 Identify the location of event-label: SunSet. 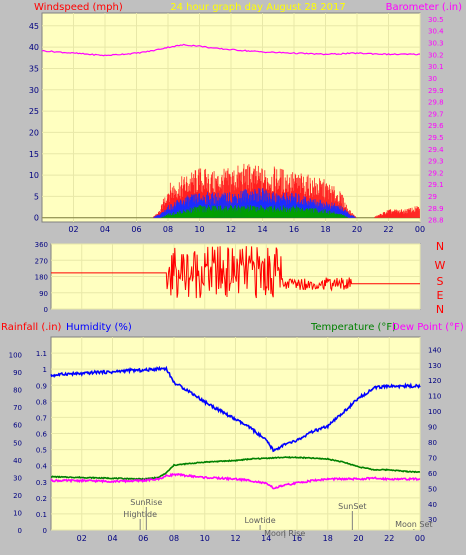
(352, 506).